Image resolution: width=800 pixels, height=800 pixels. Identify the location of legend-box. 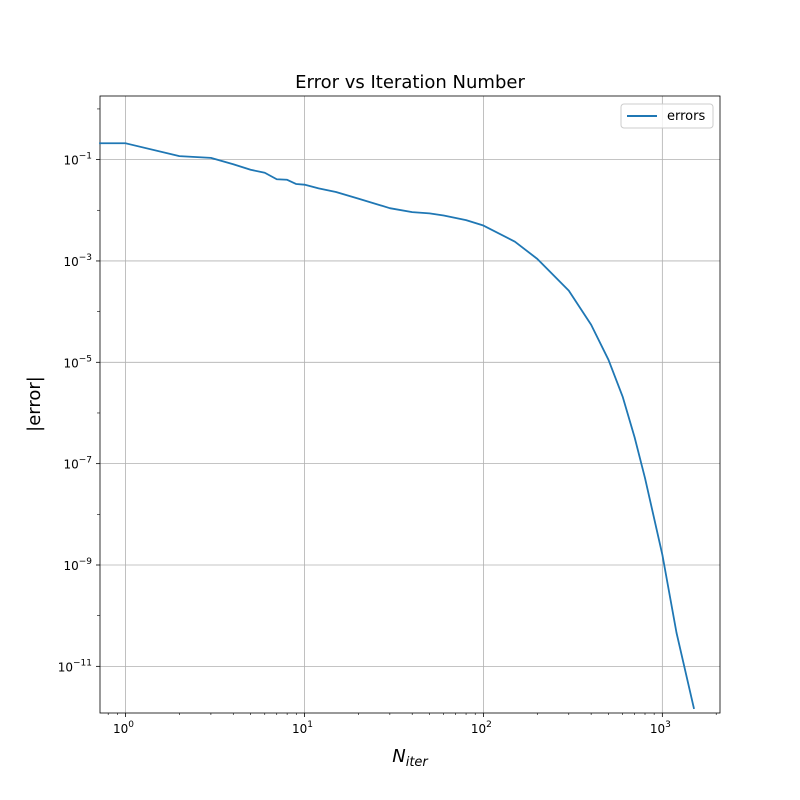
(667, 116).